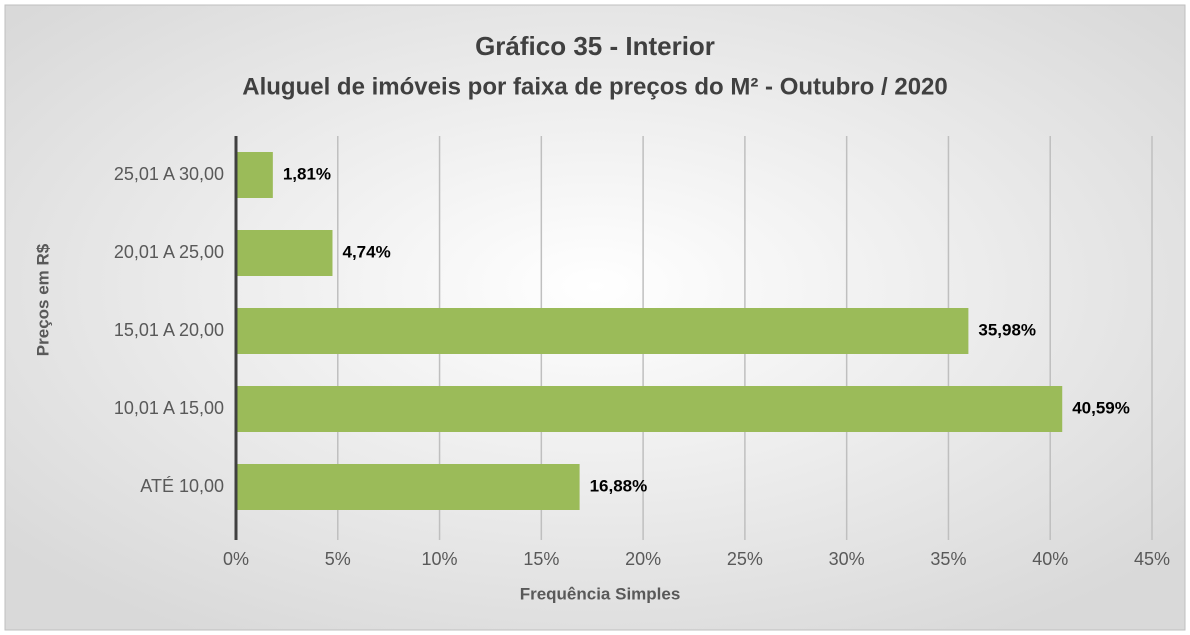 Image resolution: width=1190 pixels, height=635 pixels. I want to click on y-tick-label: 15,01 A 20,00, so click(169, 330).